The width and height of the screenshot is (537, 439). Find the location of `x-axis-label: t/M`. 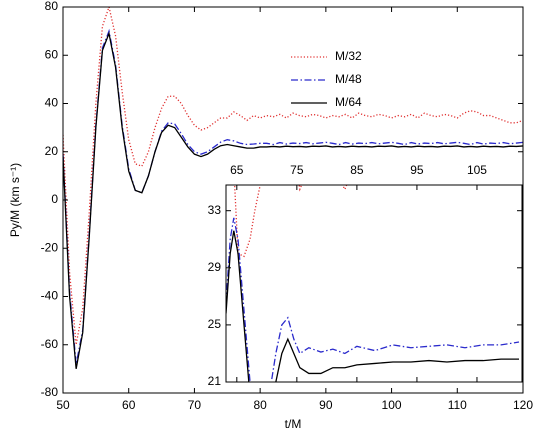

x-axis-label: t/M is located at coordinates (293, 424).